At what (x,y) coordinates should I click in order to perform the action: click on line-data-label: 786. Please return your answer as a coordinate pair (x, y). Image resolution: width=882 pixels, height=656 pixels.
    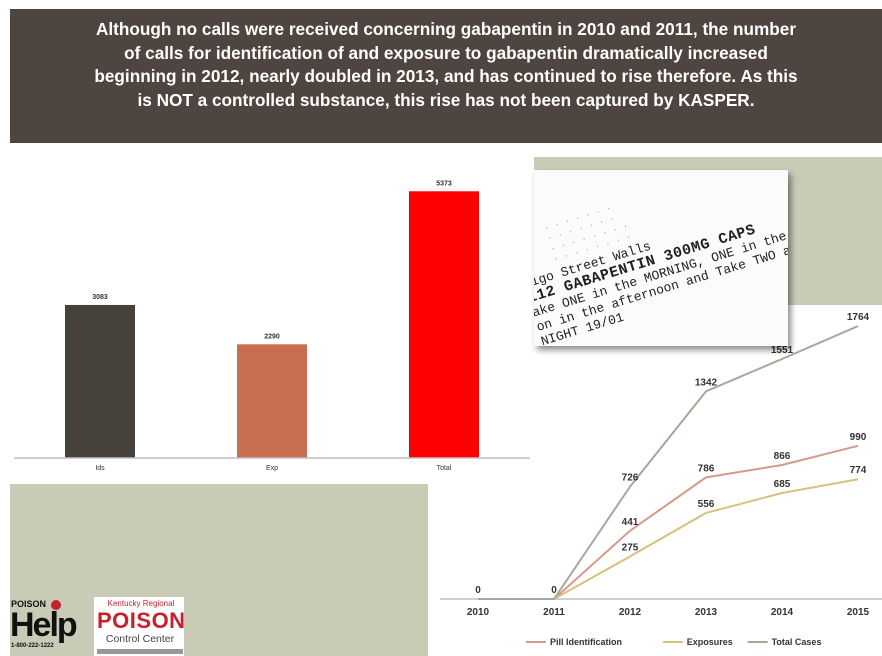
    Looking at the image, I should click on (706, 468).